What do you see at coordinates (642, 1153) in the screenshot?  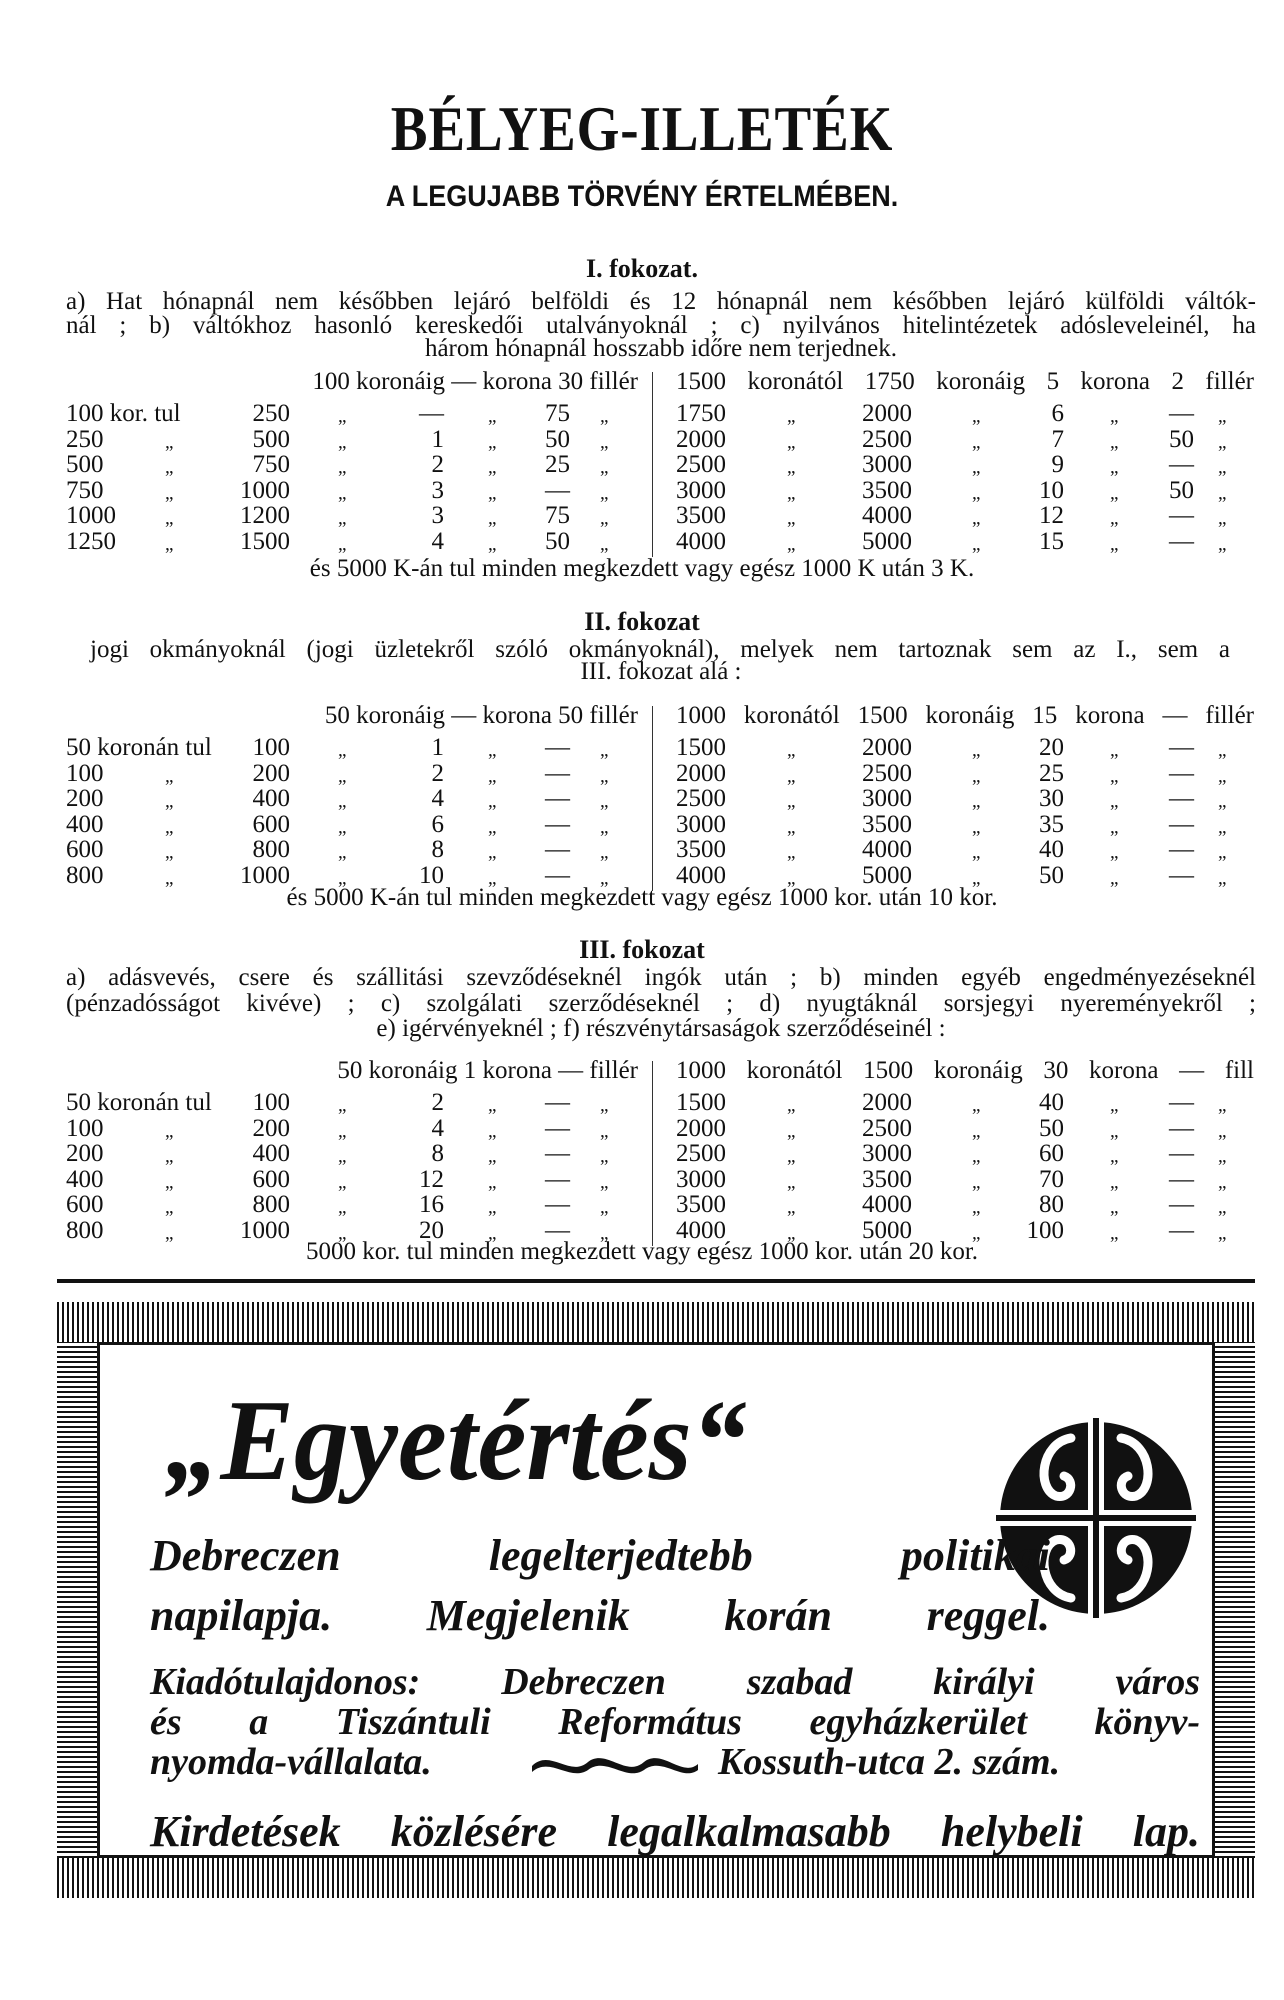 I see `table-row: 200 „ 400 „ 8 „ — „ 2500 „ 3000 „ 60 „ — „` at bounding box center [642, 1153].